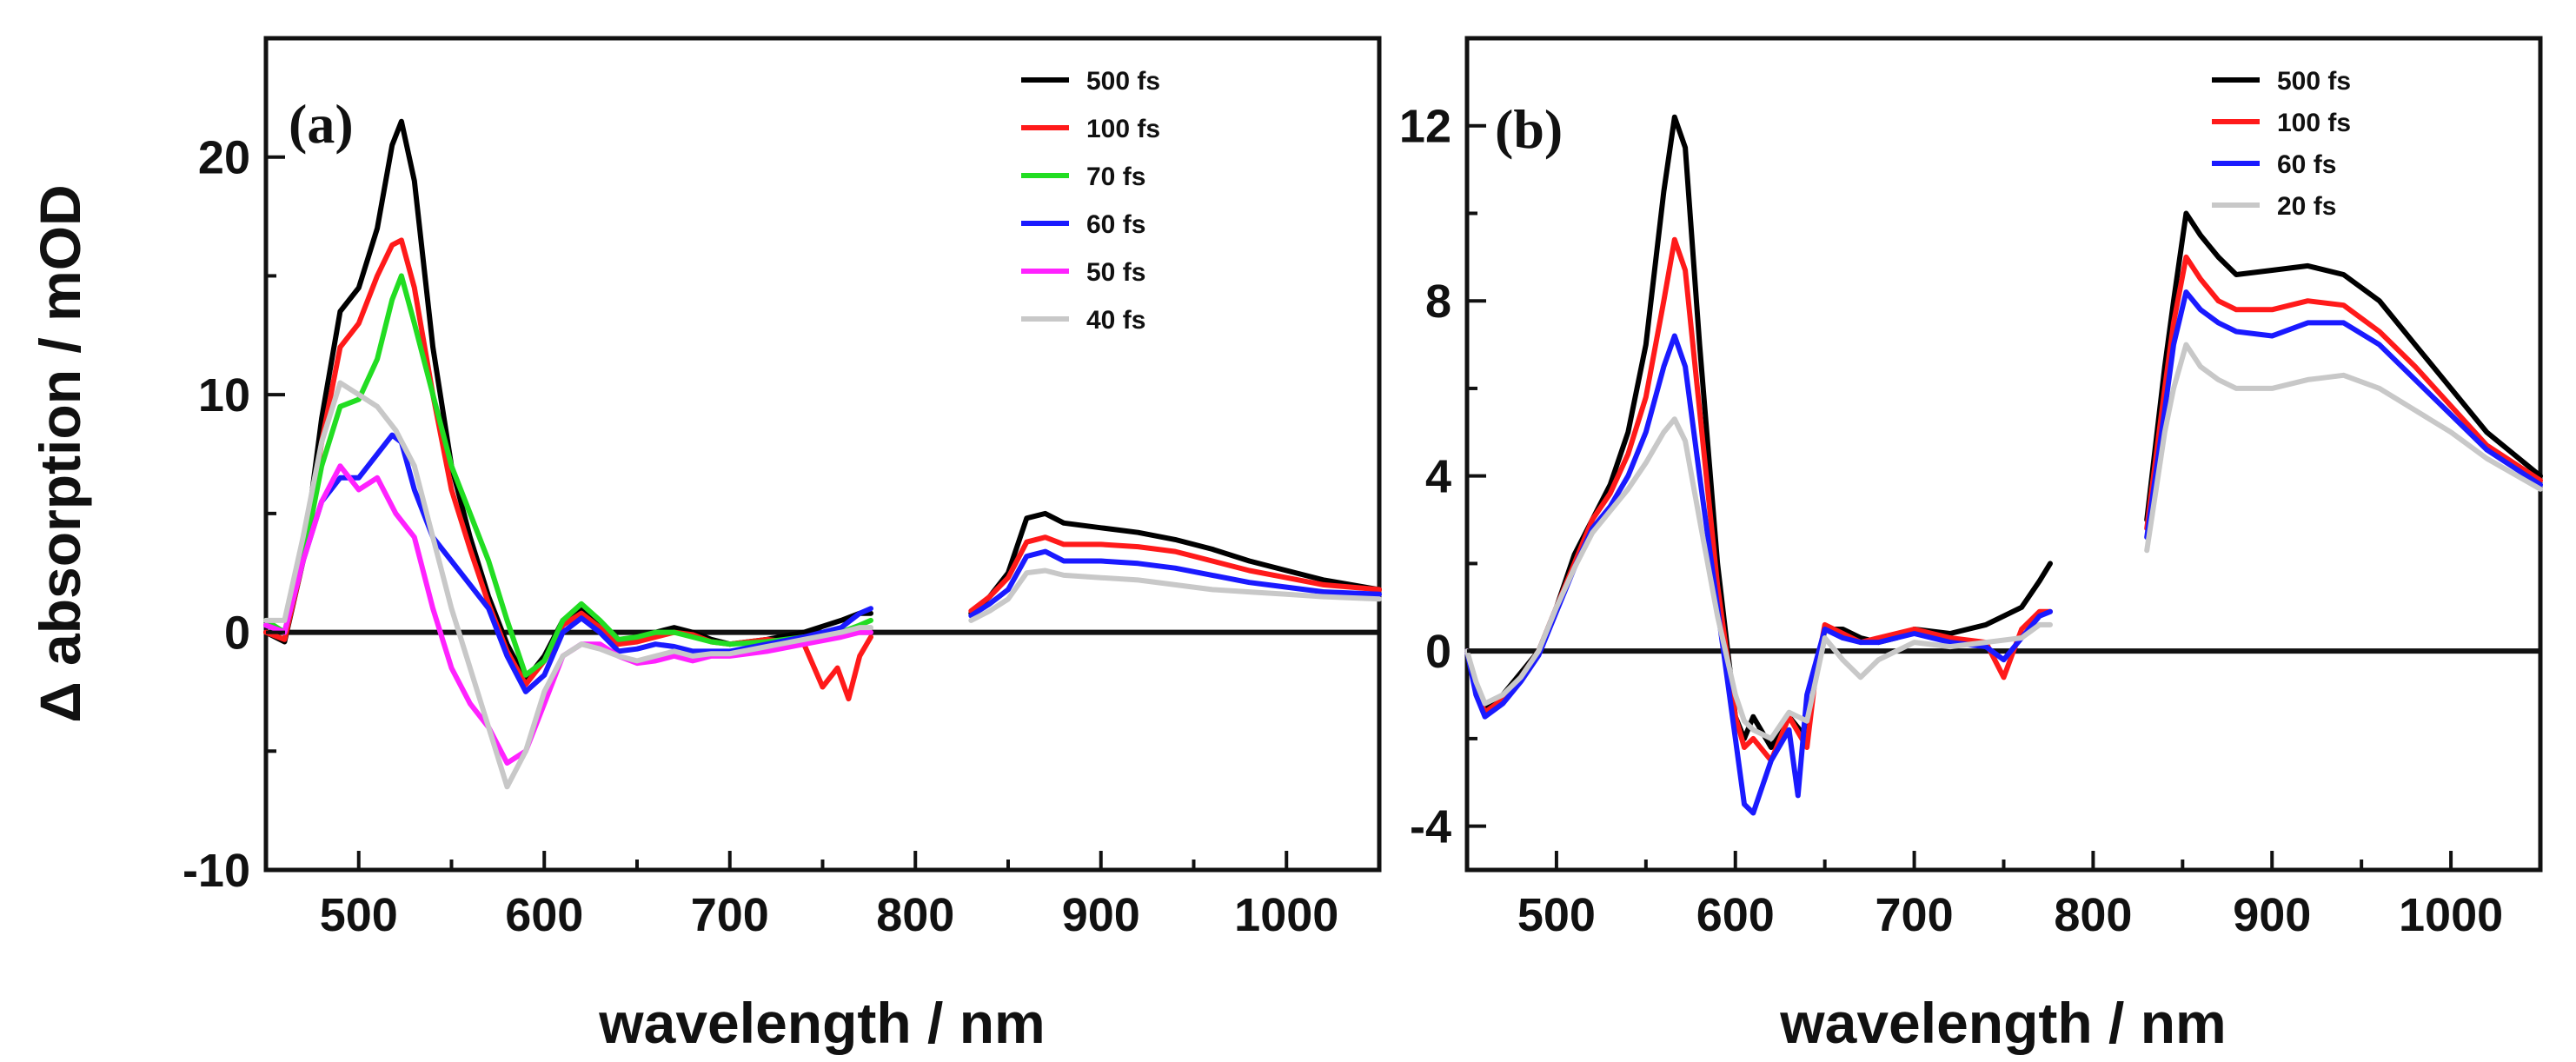  I want to click on y-tick-label-b: -4, so click(1430, 827).